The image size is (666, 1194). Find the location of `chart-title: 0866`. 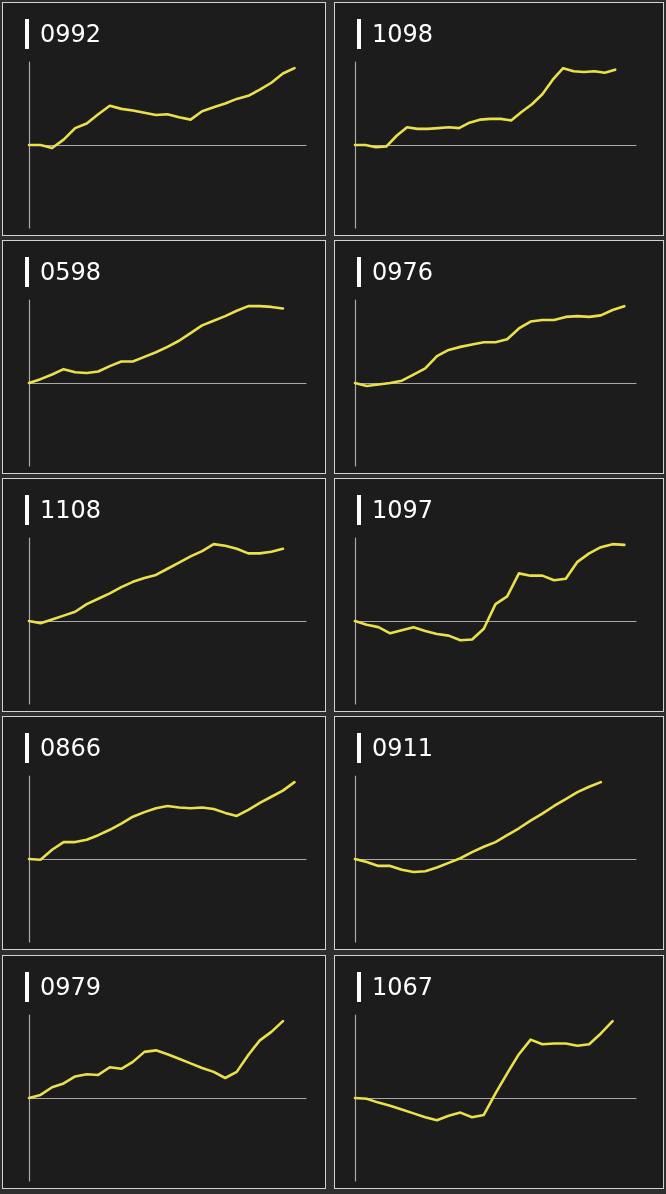

chart-title: 0866 is located at coordinates (71, 748).